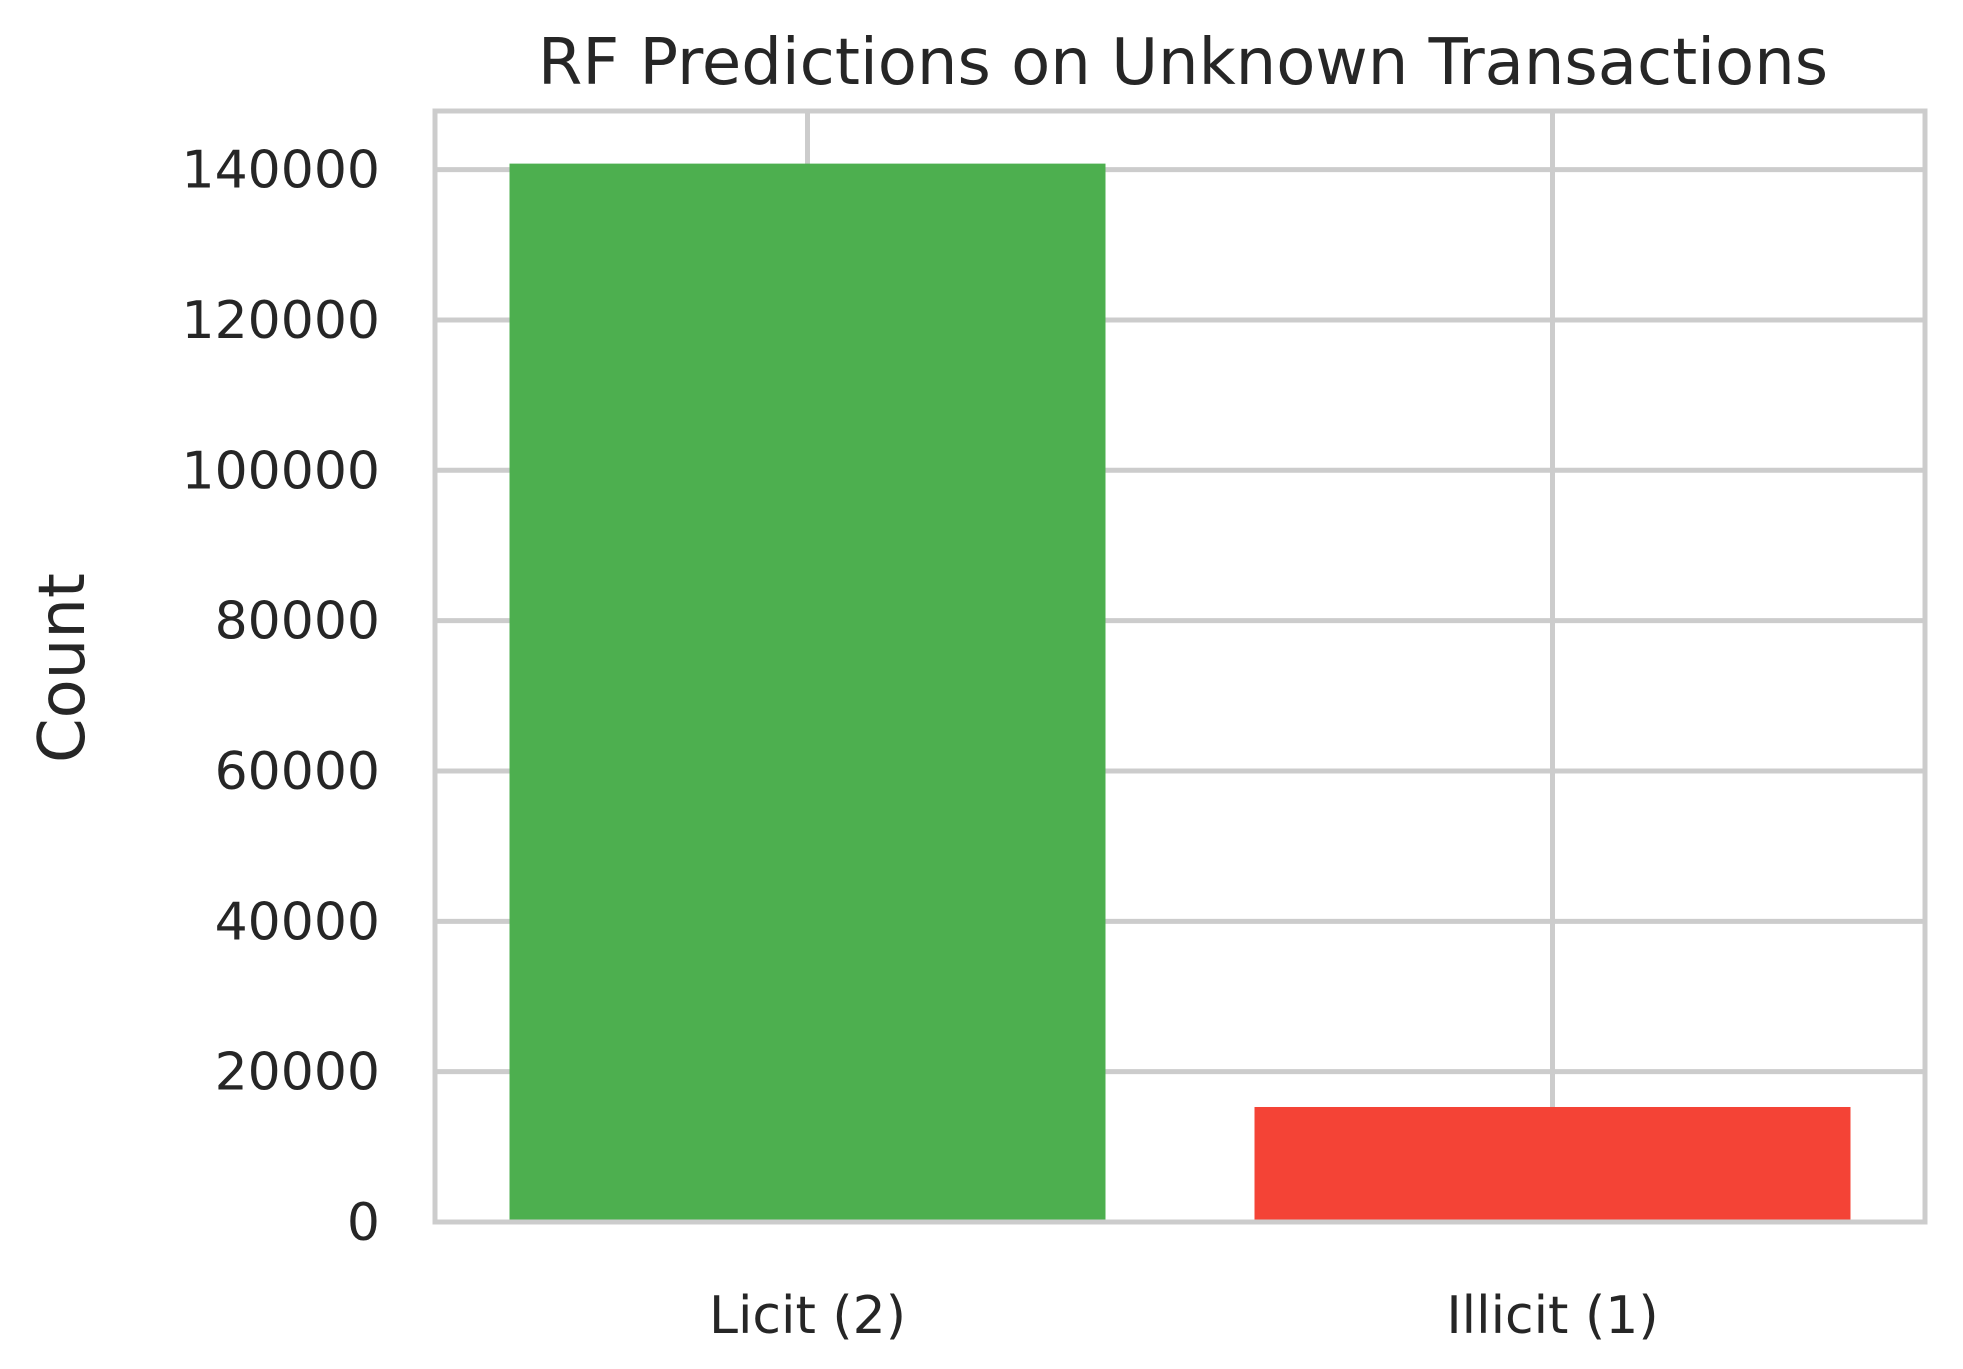 This screenshot has height=1369, width=1963. Describe the element at coordinates (363, 1223) in the screenshot. I see `y-tick-label: 0` at that location.